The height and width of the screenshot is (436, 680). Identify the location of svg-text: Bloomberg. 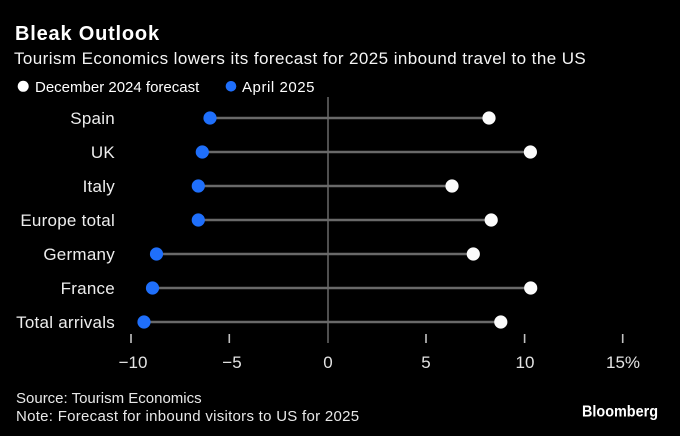
(620, 412).